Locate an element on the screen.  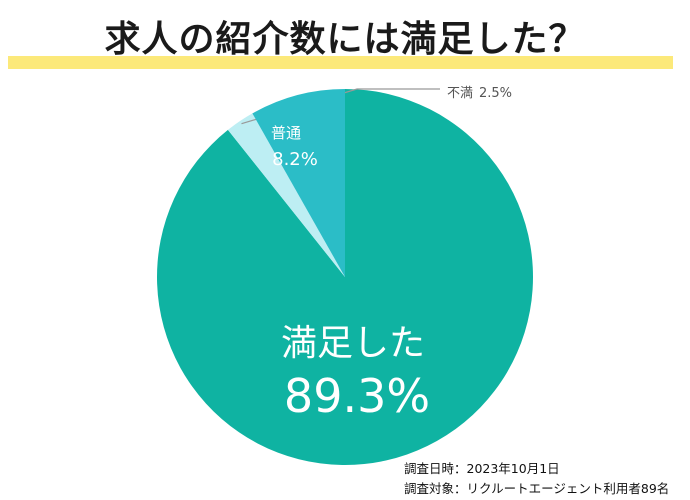
title-highlight-band is located at coordinates (340, 62).